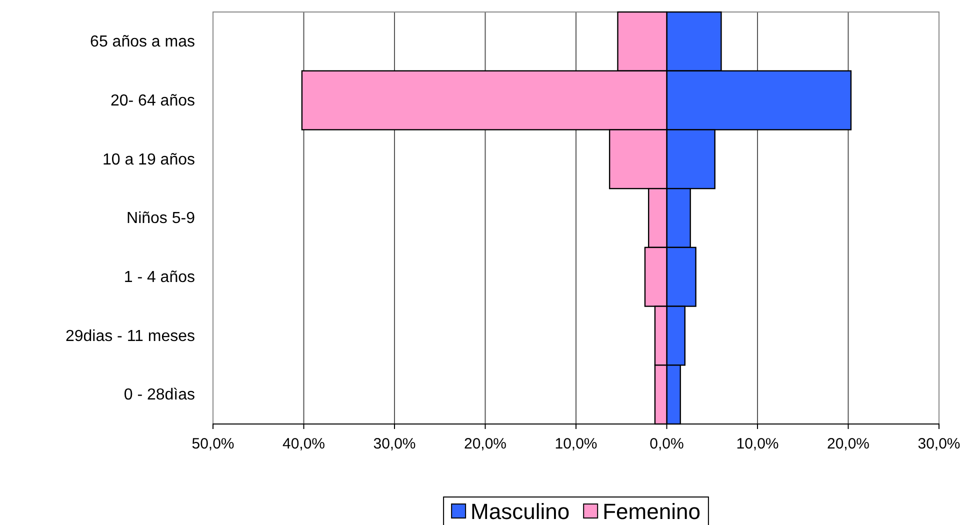 This screenshot has height=525, width=964. What do you see at coordinates (304, 444) in the screenshot?
I see `x-tick-label: 40,0%` at bounding box center [304, 444].